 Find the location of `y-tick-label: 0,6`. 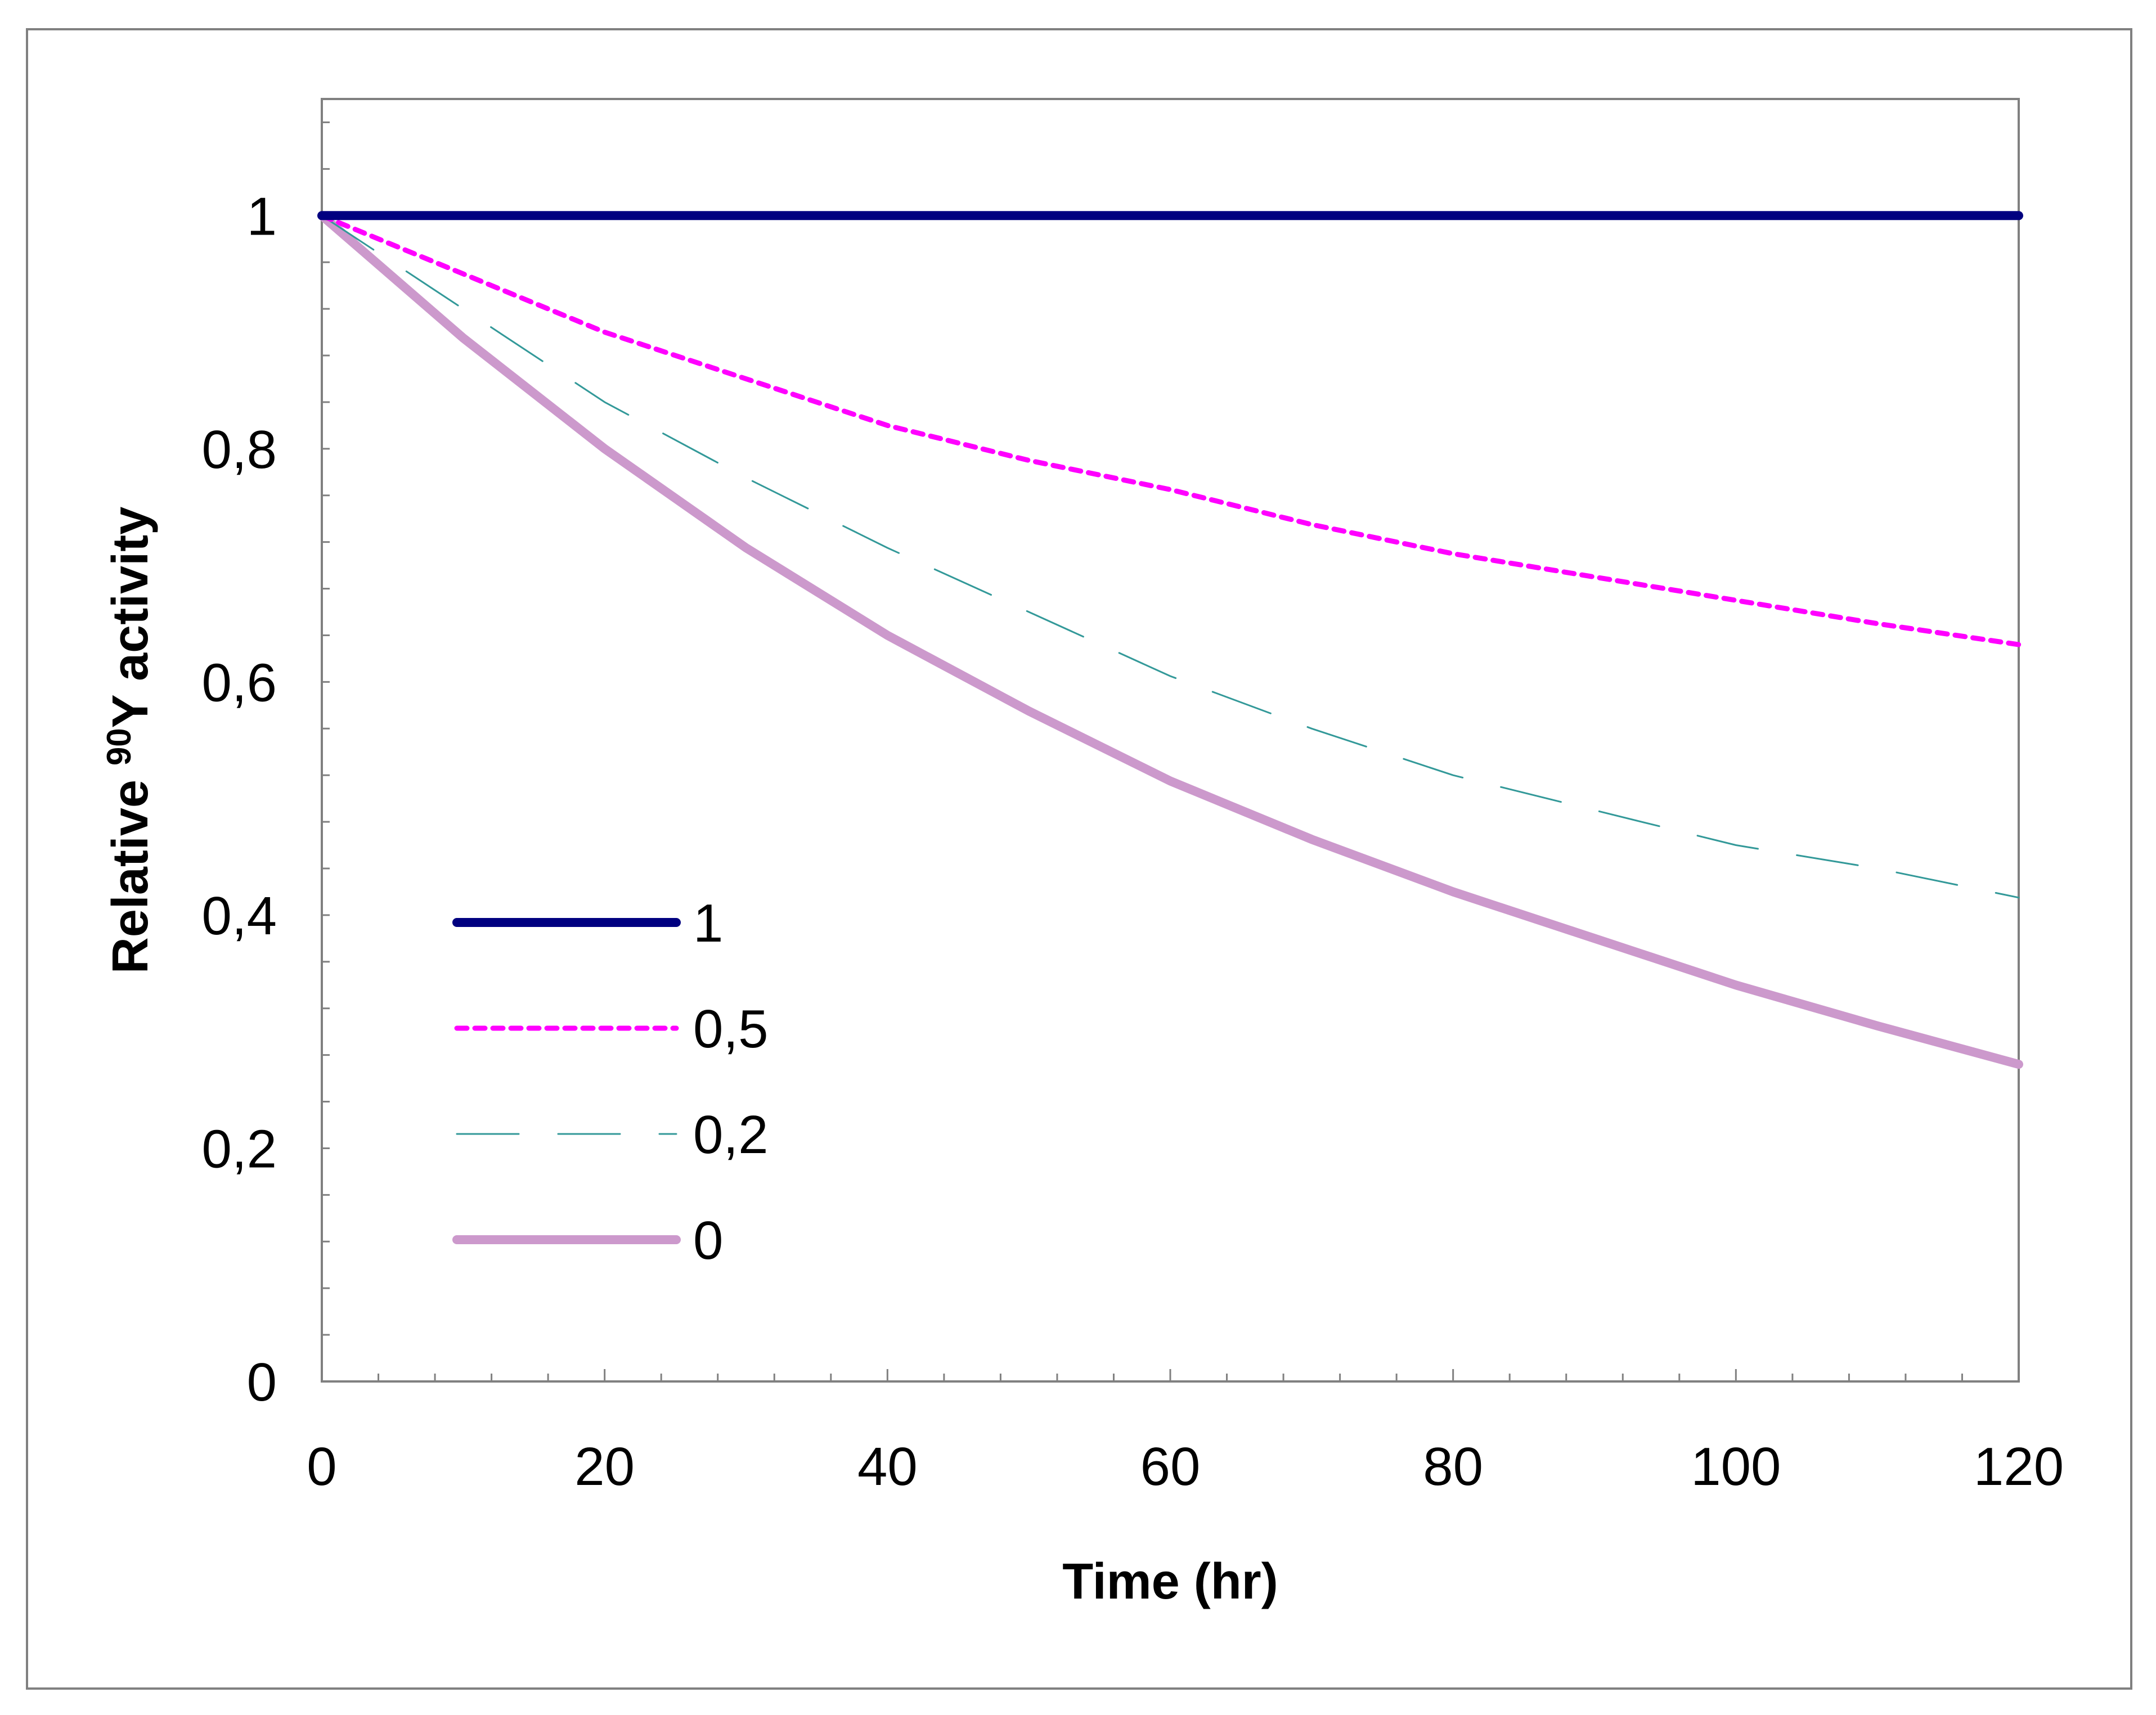

y-tick-label: 0,6 is located at coordinates (240, 682).